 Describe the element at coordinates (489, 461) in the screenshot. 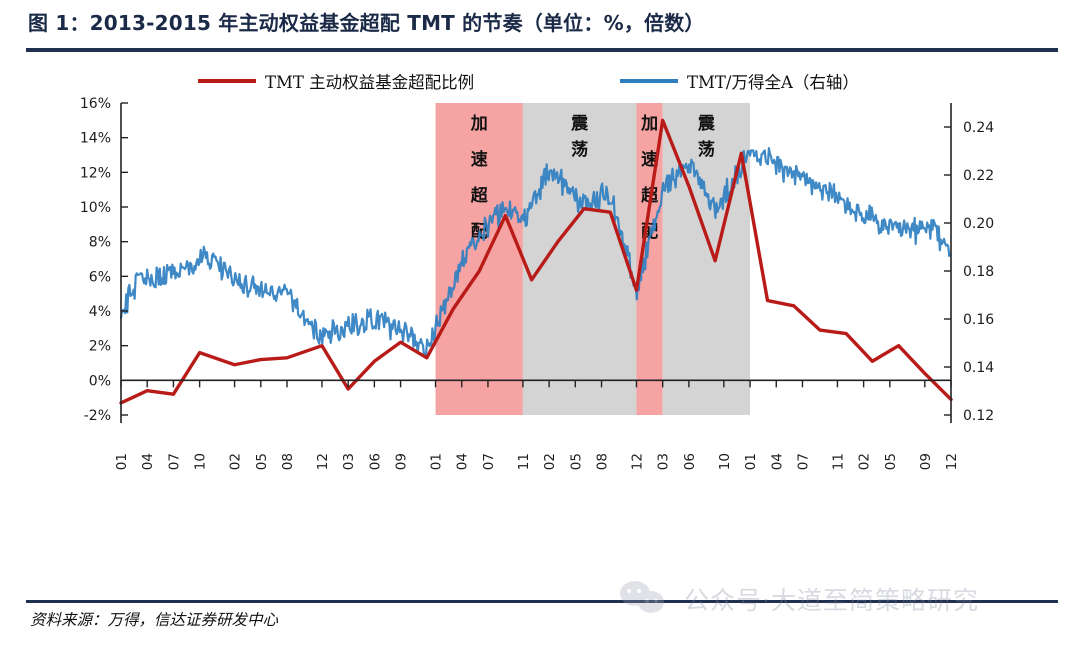

I see `x-tick-label: 2013/07` at that location.